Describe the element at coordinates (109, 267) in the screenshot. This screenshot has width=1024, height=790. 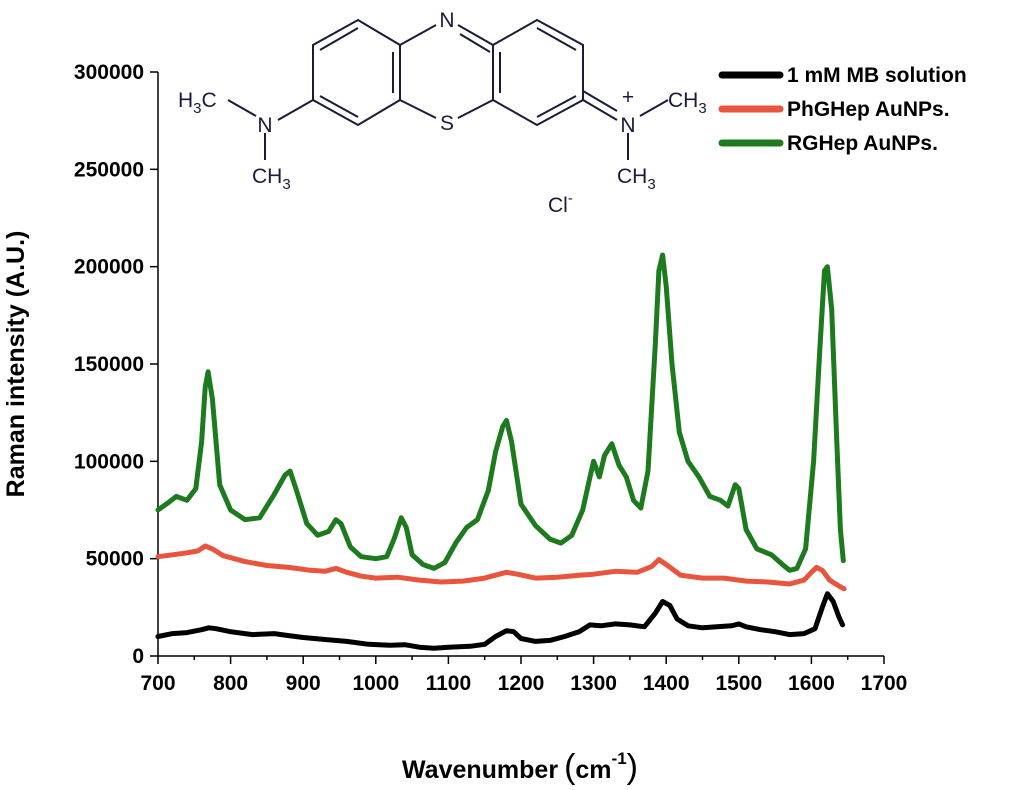
I see `y-tick-label: 200000` at that location.